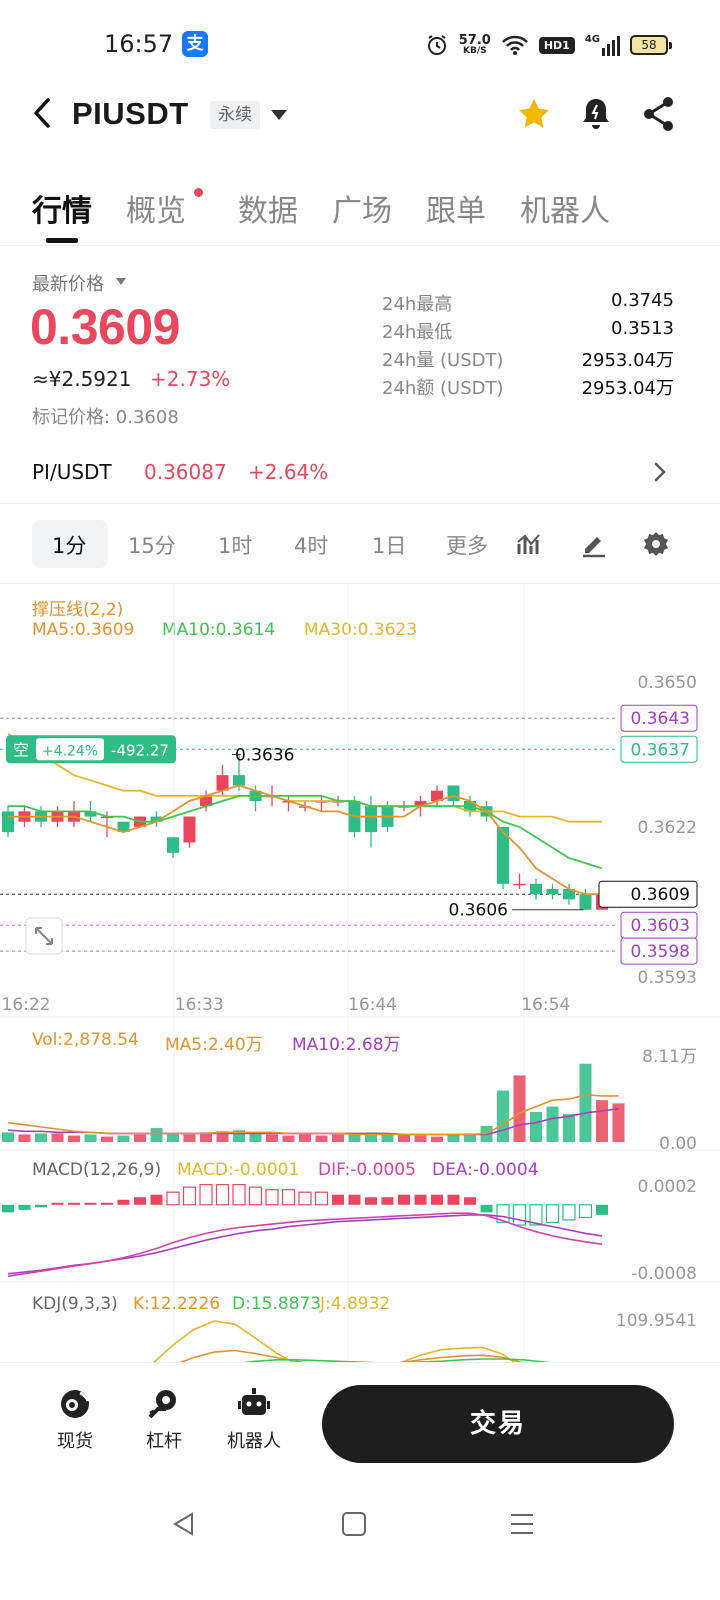 Image resolution: width=720 pixels, height=1600 pixels. I want to click on interval-bar: 1分 15分 1时 4时 1日 更多, so click(360, 544).